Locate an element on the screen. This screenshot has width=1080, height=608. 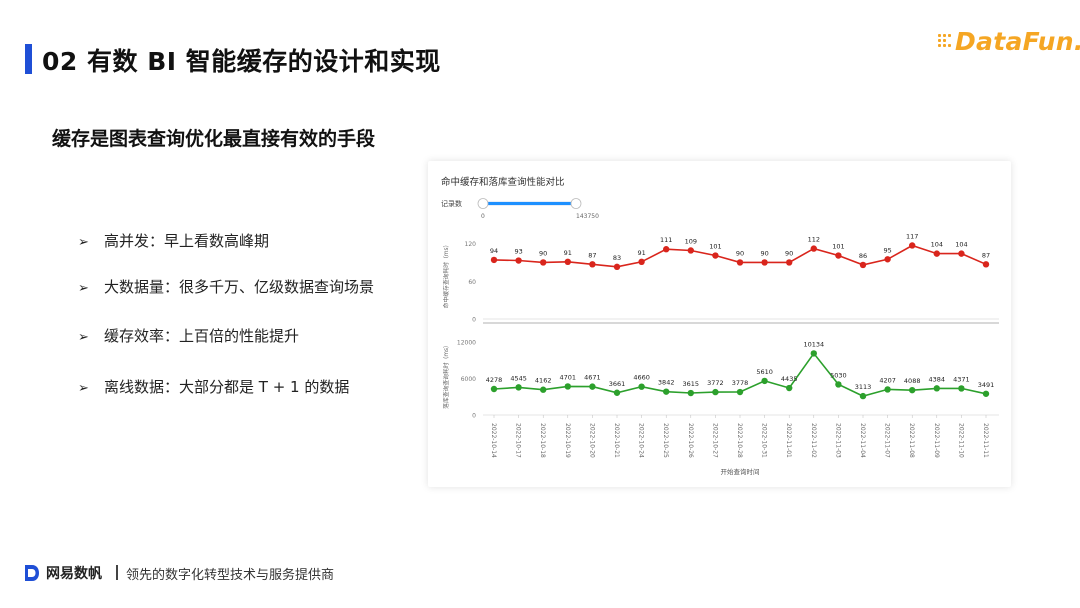
x-axis-label: 开始查询时间 is located at coordinates (740, 471).